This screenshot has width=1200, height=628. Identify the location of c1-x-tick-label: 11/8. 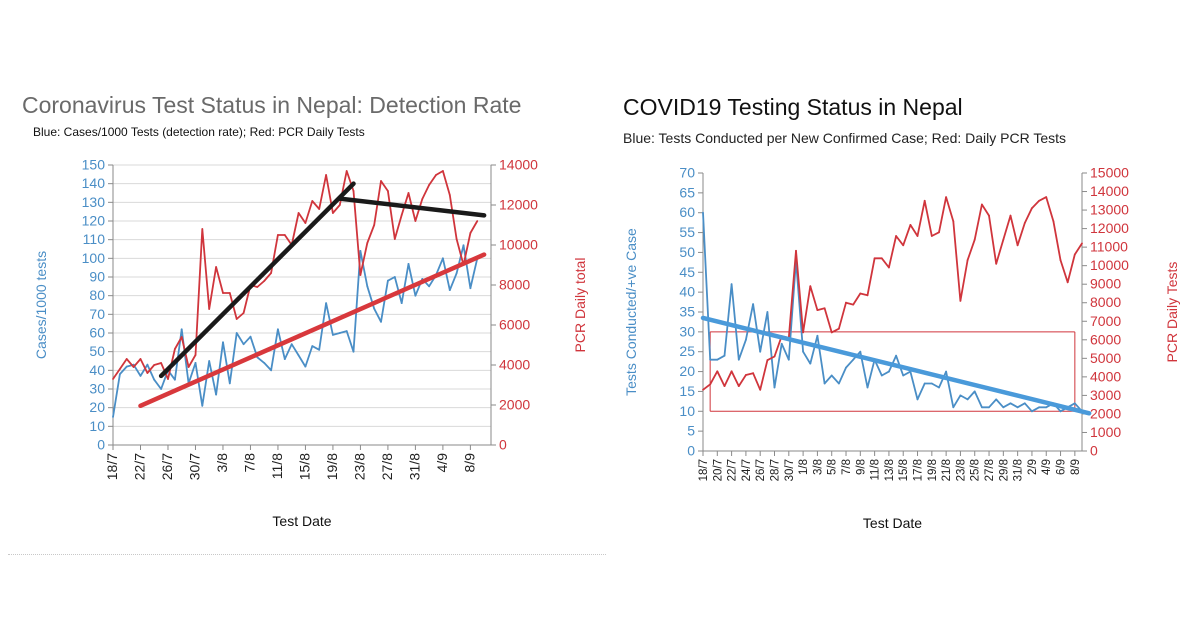
(876, 470).